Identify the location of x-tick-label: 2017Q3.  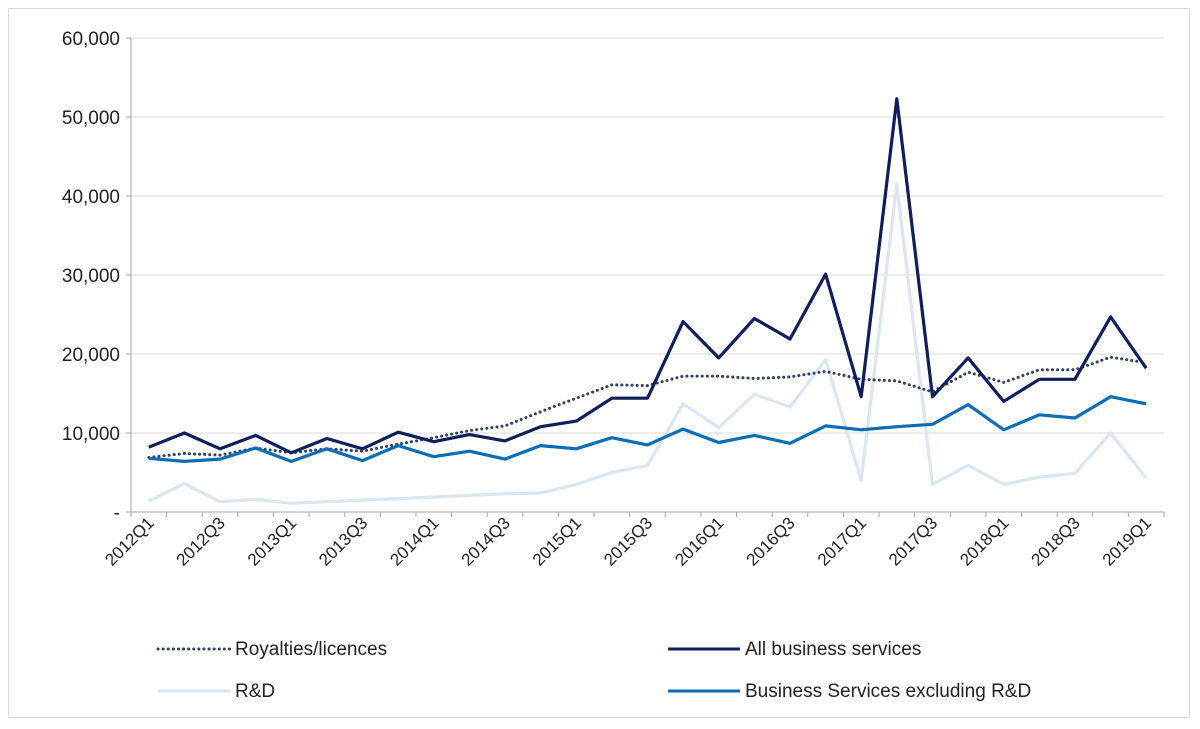
(913, 541).